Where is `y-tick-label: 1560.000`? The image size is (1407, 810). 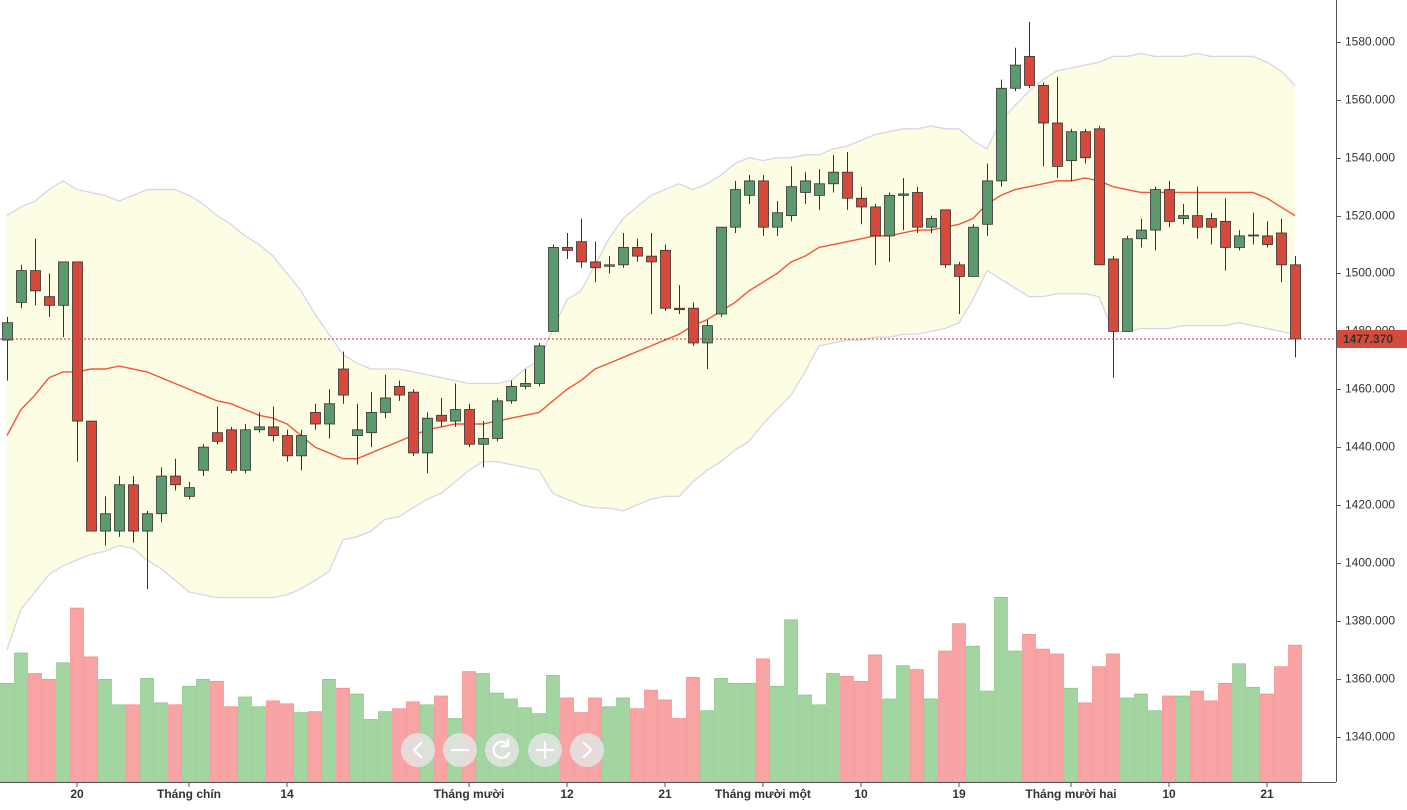 y-tick-label: 1560.000 is located at coordinates (1370, 100).